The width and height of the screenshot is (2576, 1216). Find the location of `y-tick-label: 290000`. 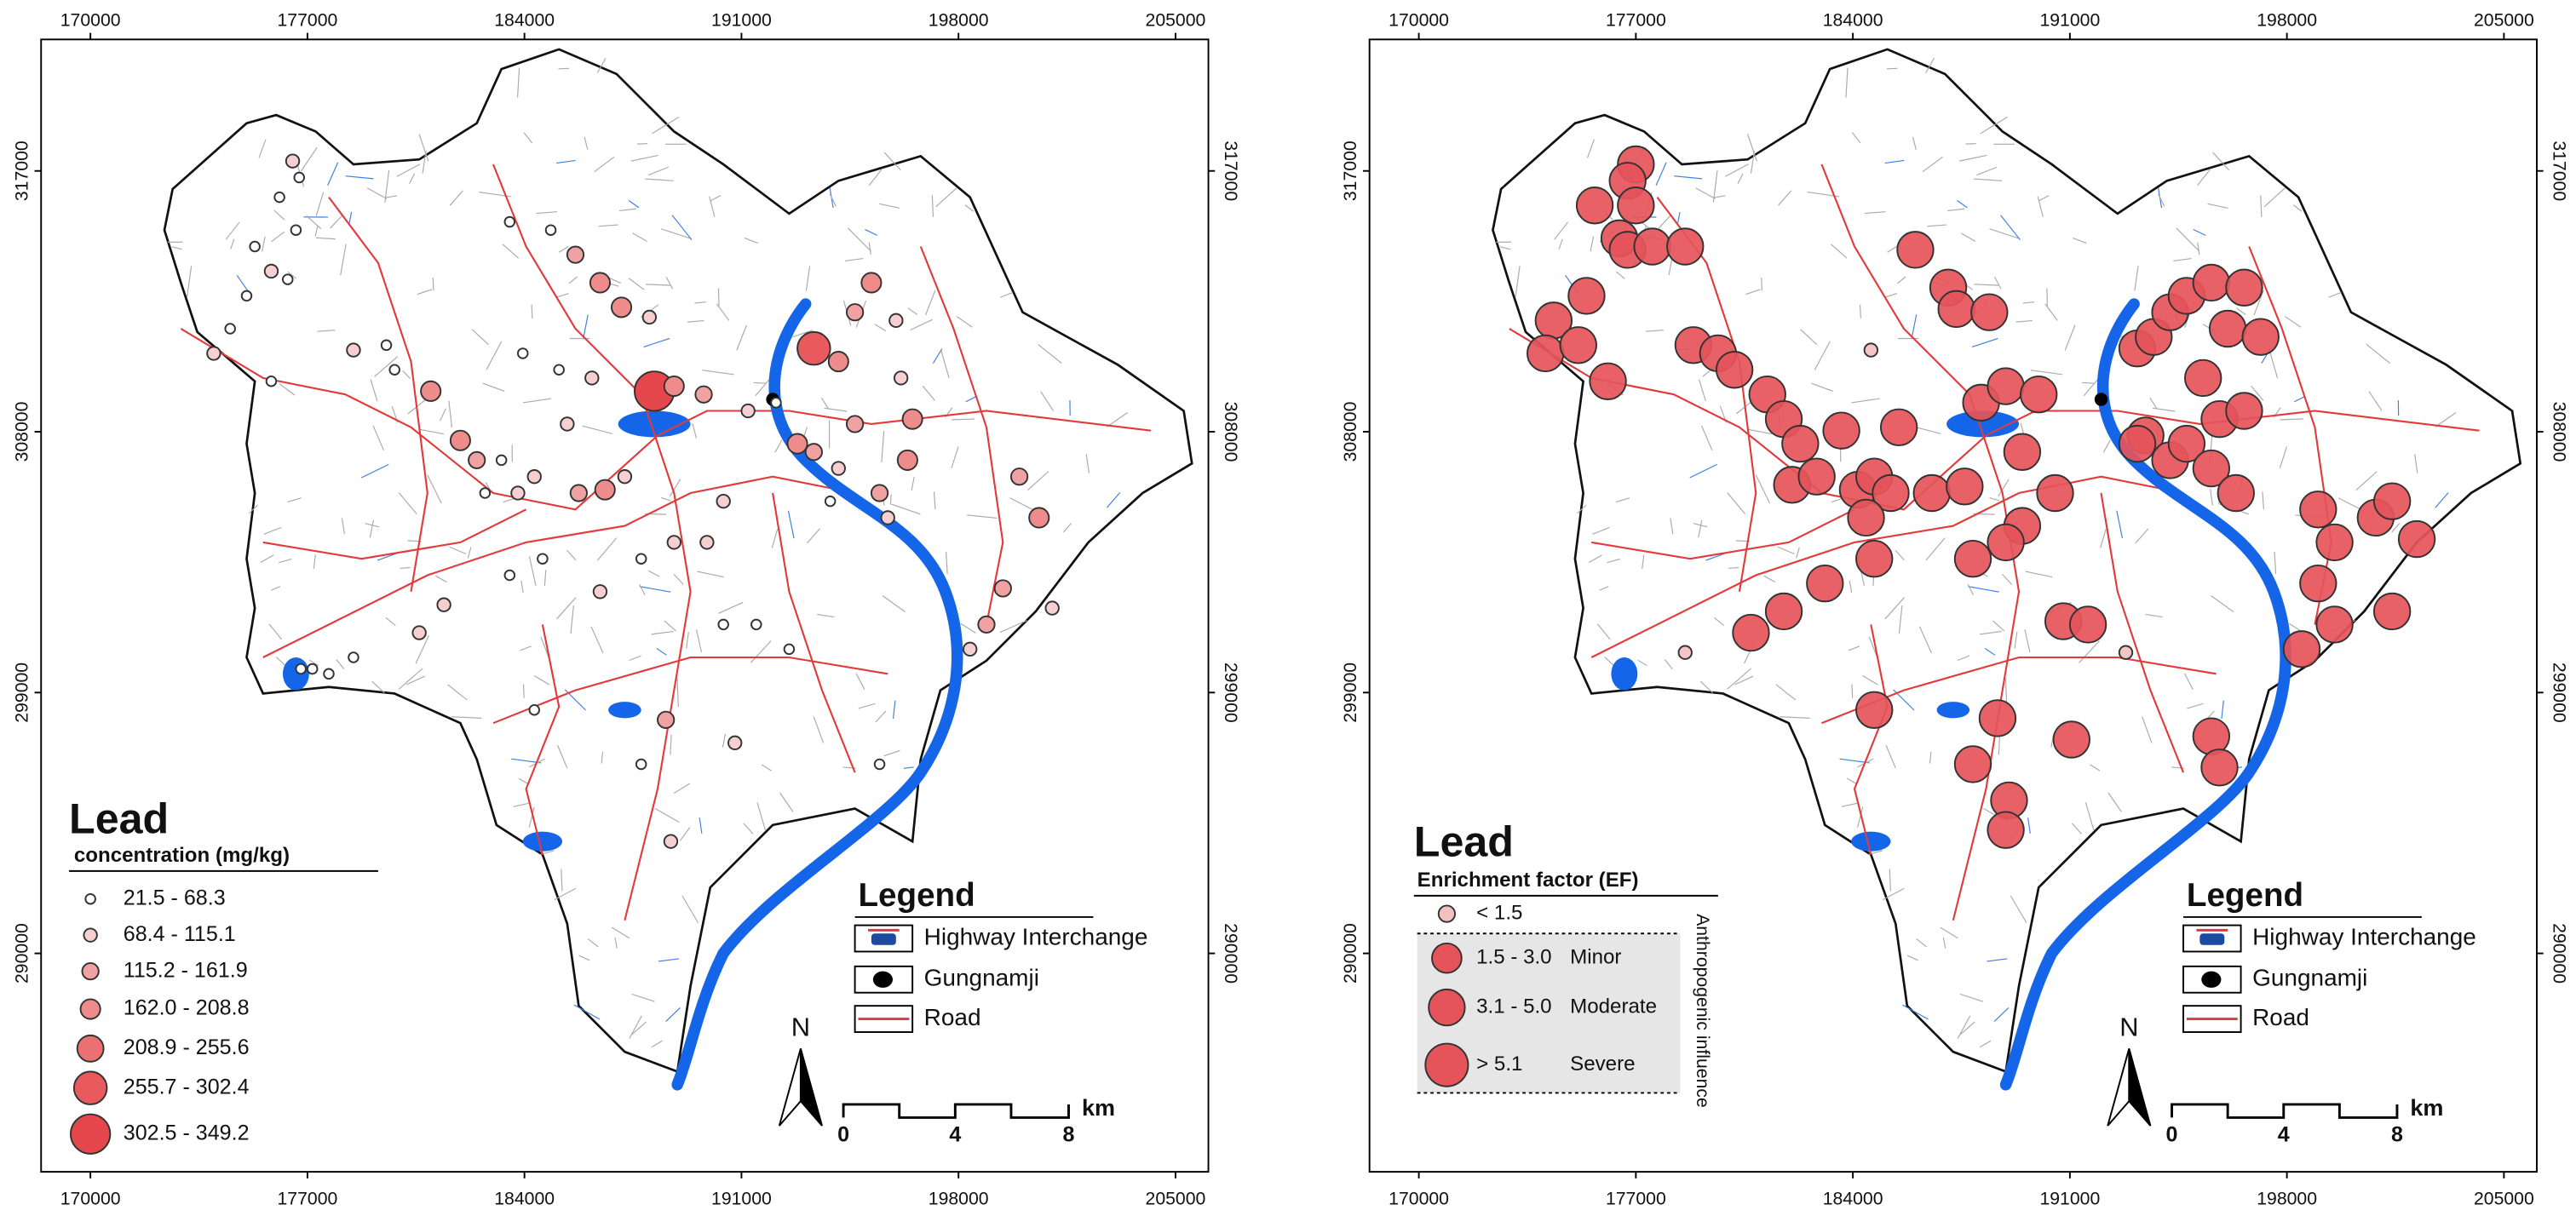

y-tick-label: 290000 is located at coordinates (1351, 953).